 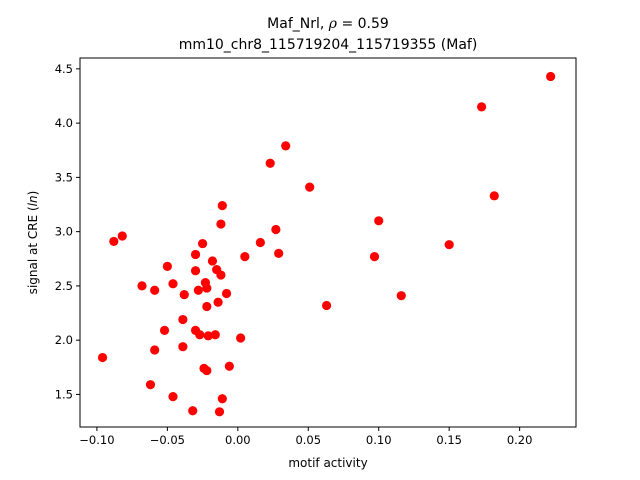 I want to click on y-tick-label: 4.0, so click(x=64, y=123).